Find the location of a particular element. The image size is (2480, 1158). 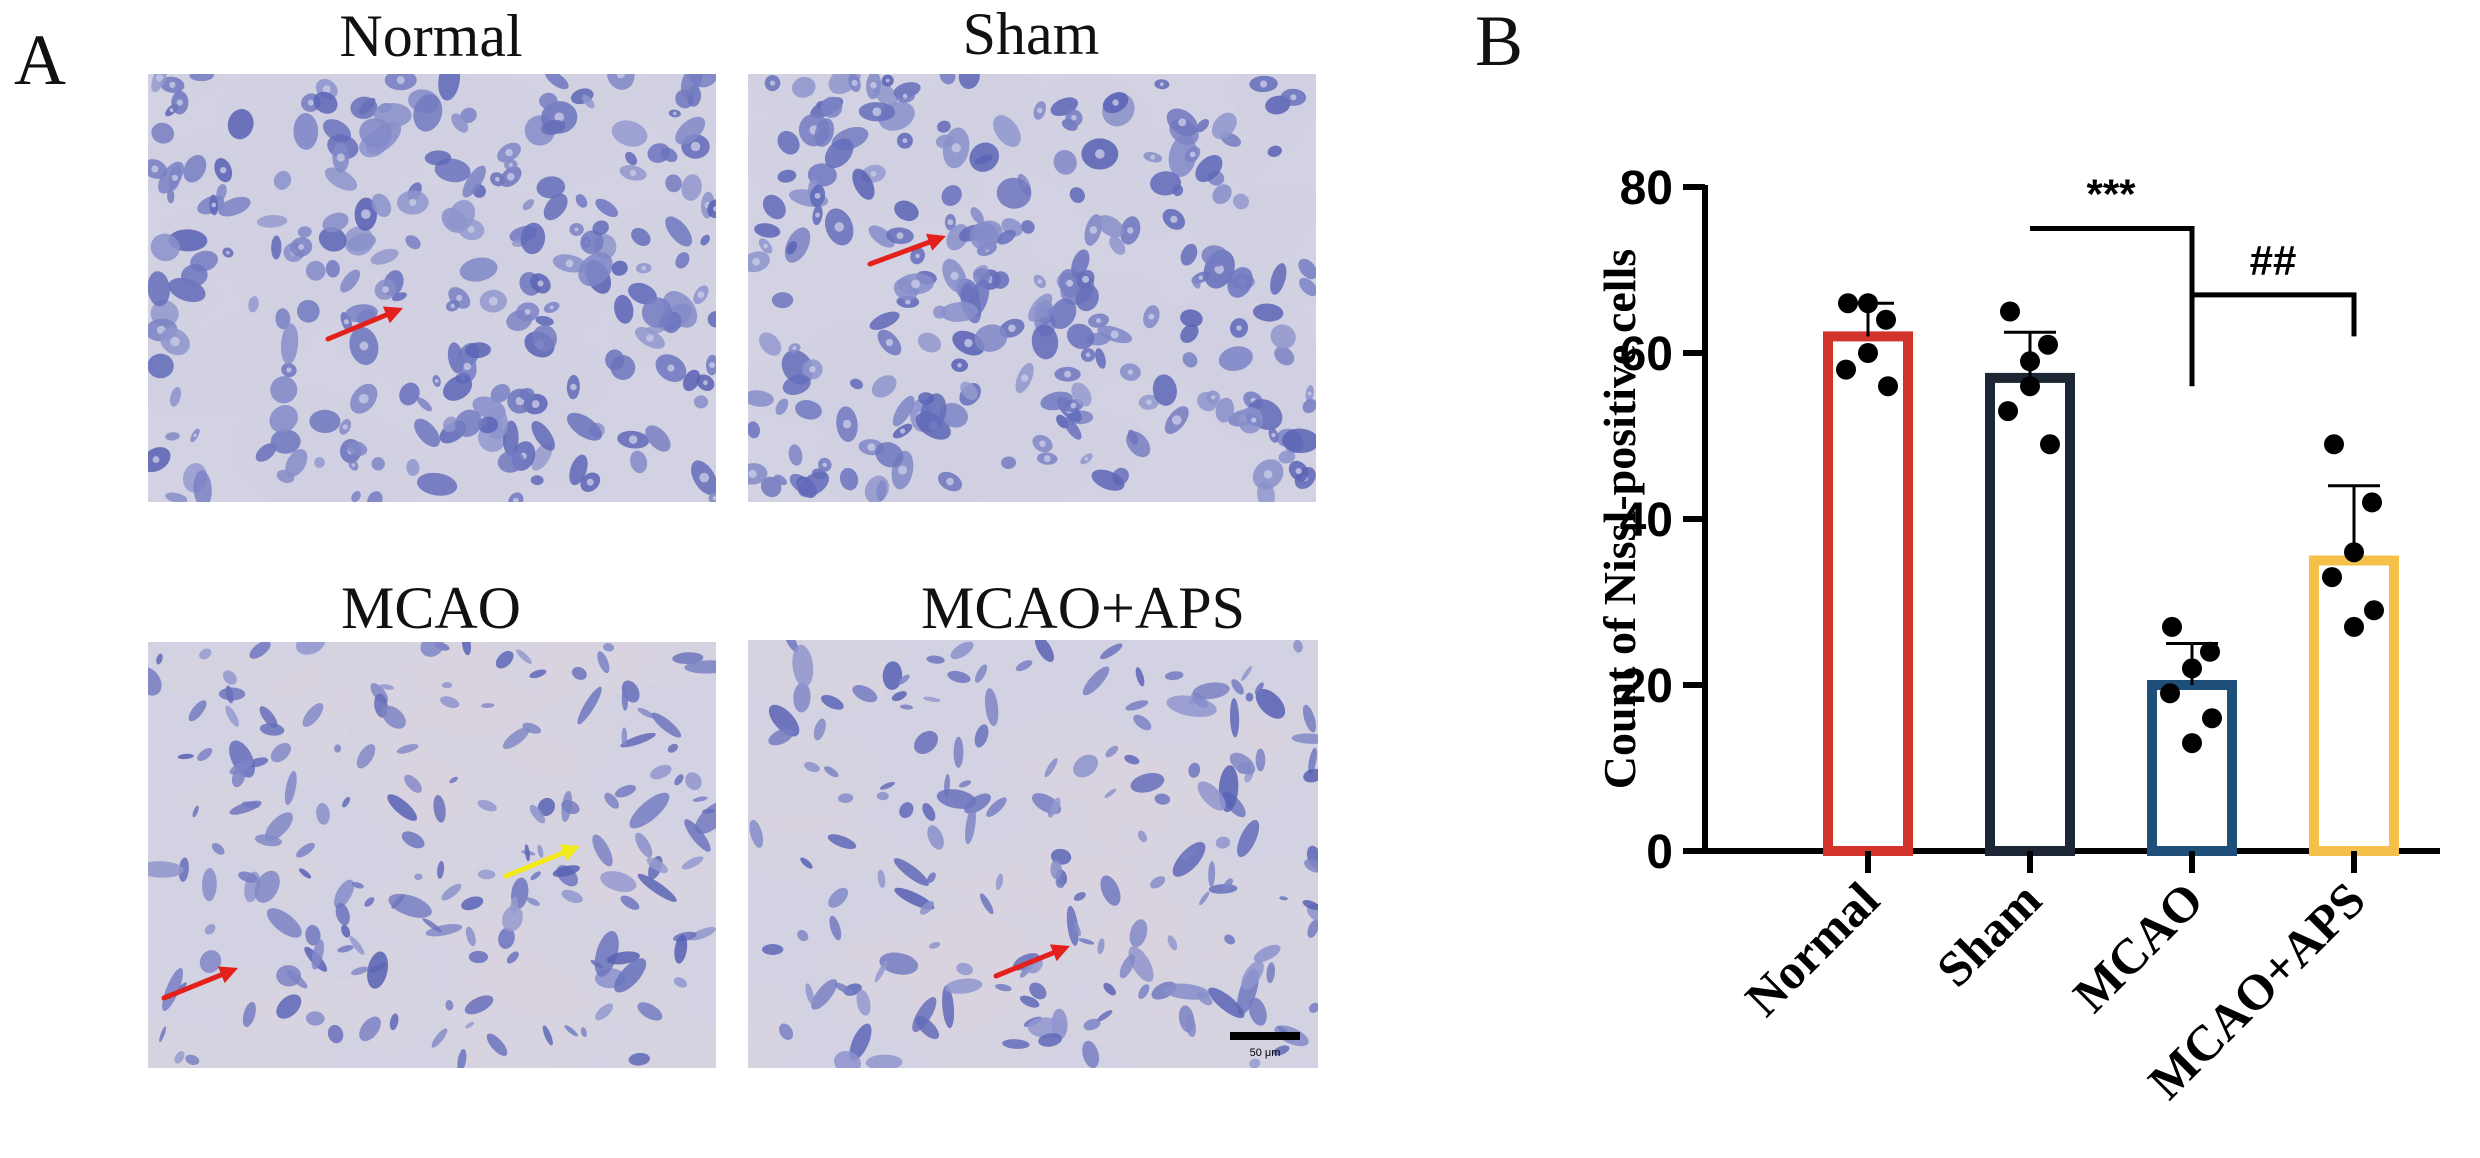

y-tick-label: 60 is located at coordinates (1646, 354).